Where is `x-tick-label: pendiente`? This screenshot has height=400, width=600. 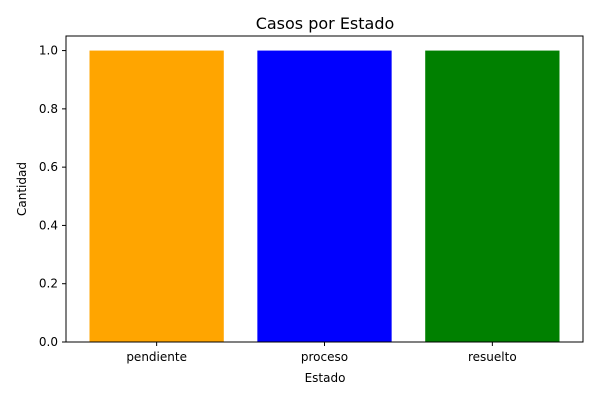
x-tick-label: pendiente is located at coordinates (156, 357).